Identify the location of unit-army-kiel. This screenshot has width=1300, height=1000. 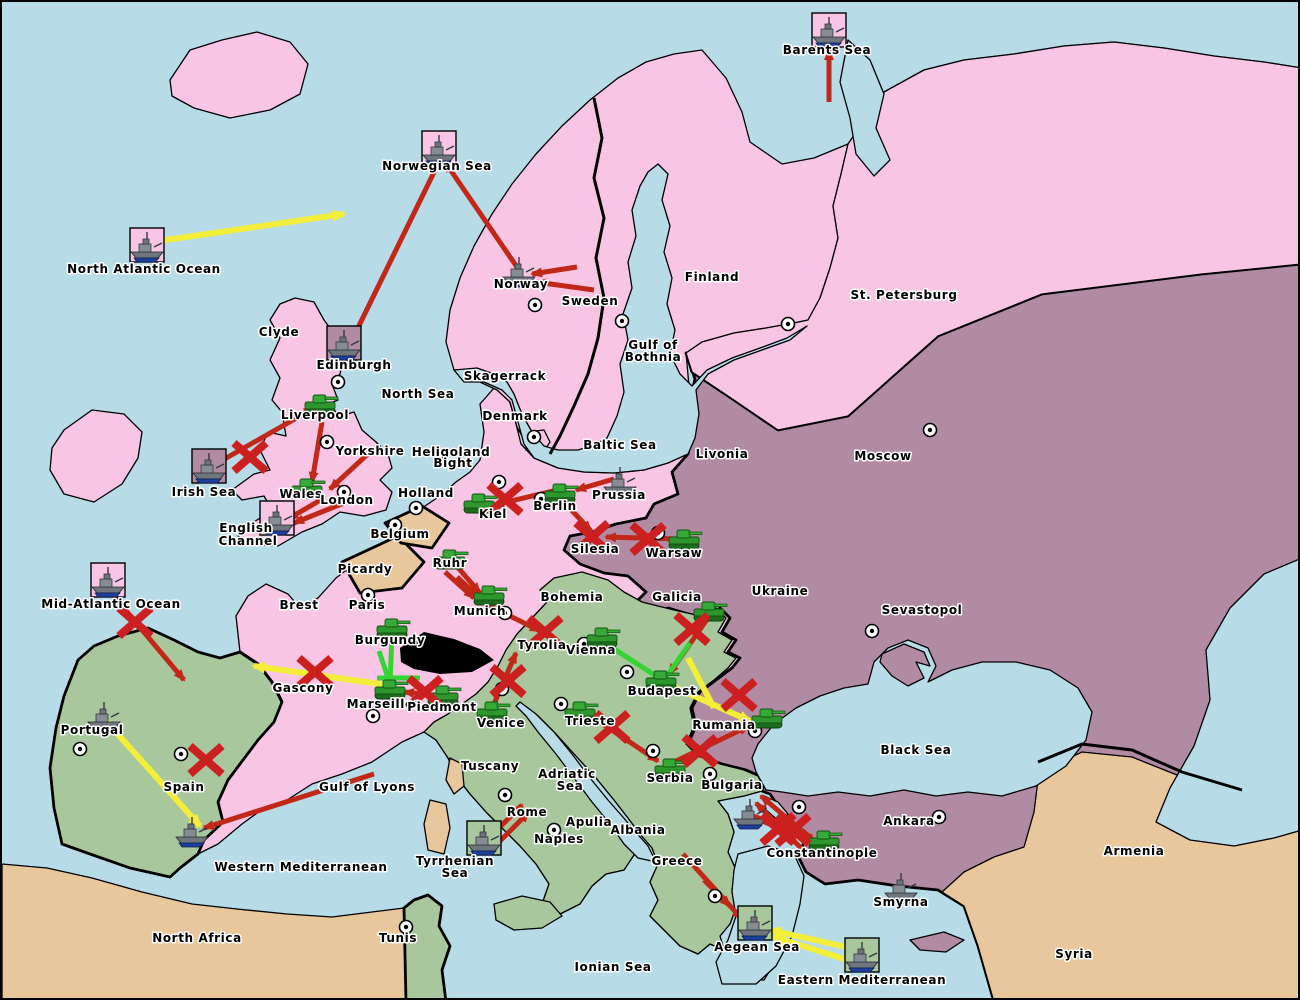
(480, 503).